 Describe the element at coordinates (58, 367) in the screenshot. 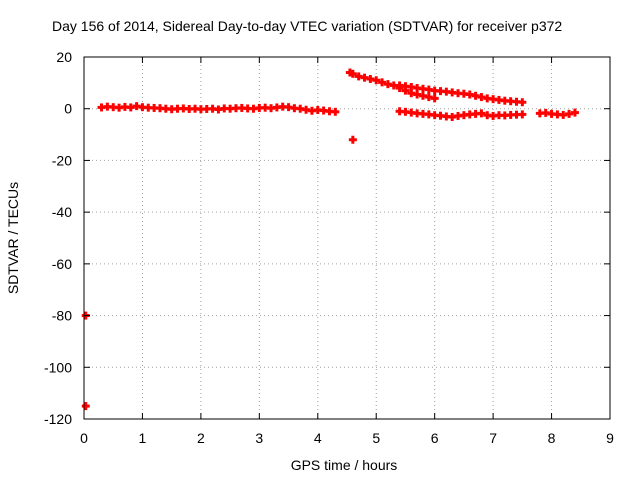

I see `y-tick-label: -100` at that location.